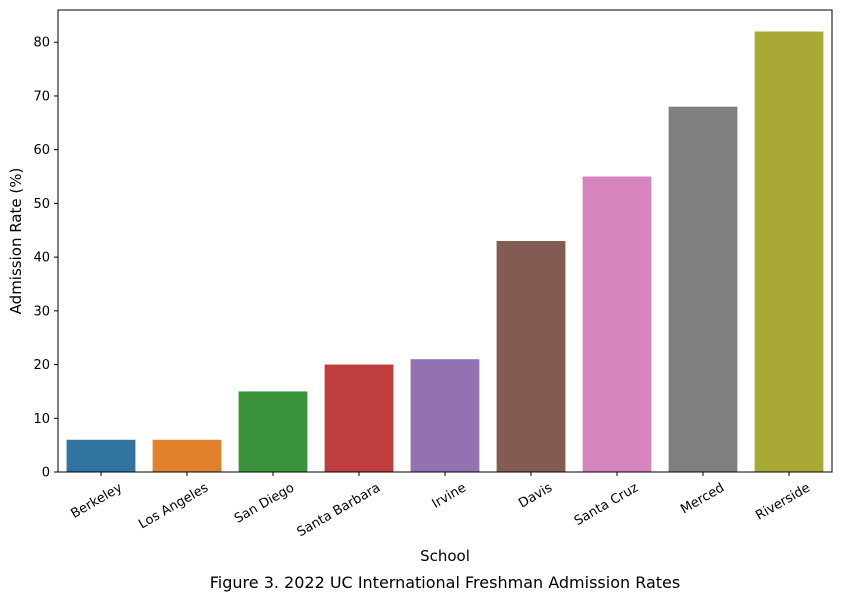 The height and width of the screenshot is (601, 843). Describe the element at coordinates (359, 418) in the screenshot. I see `bar-santa-barbara` at that location.